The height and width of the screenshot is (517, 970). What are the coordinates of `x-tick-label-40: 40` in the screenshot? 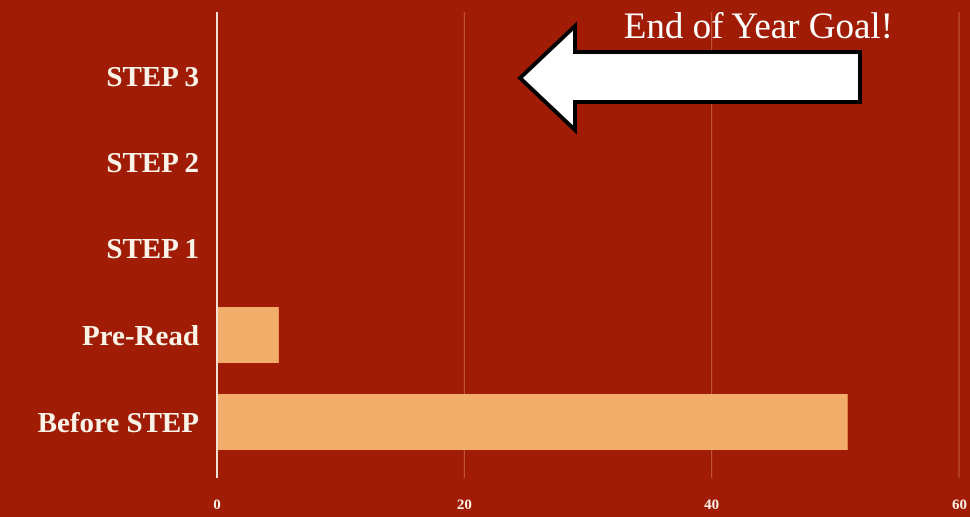 It's located at (711, 505).